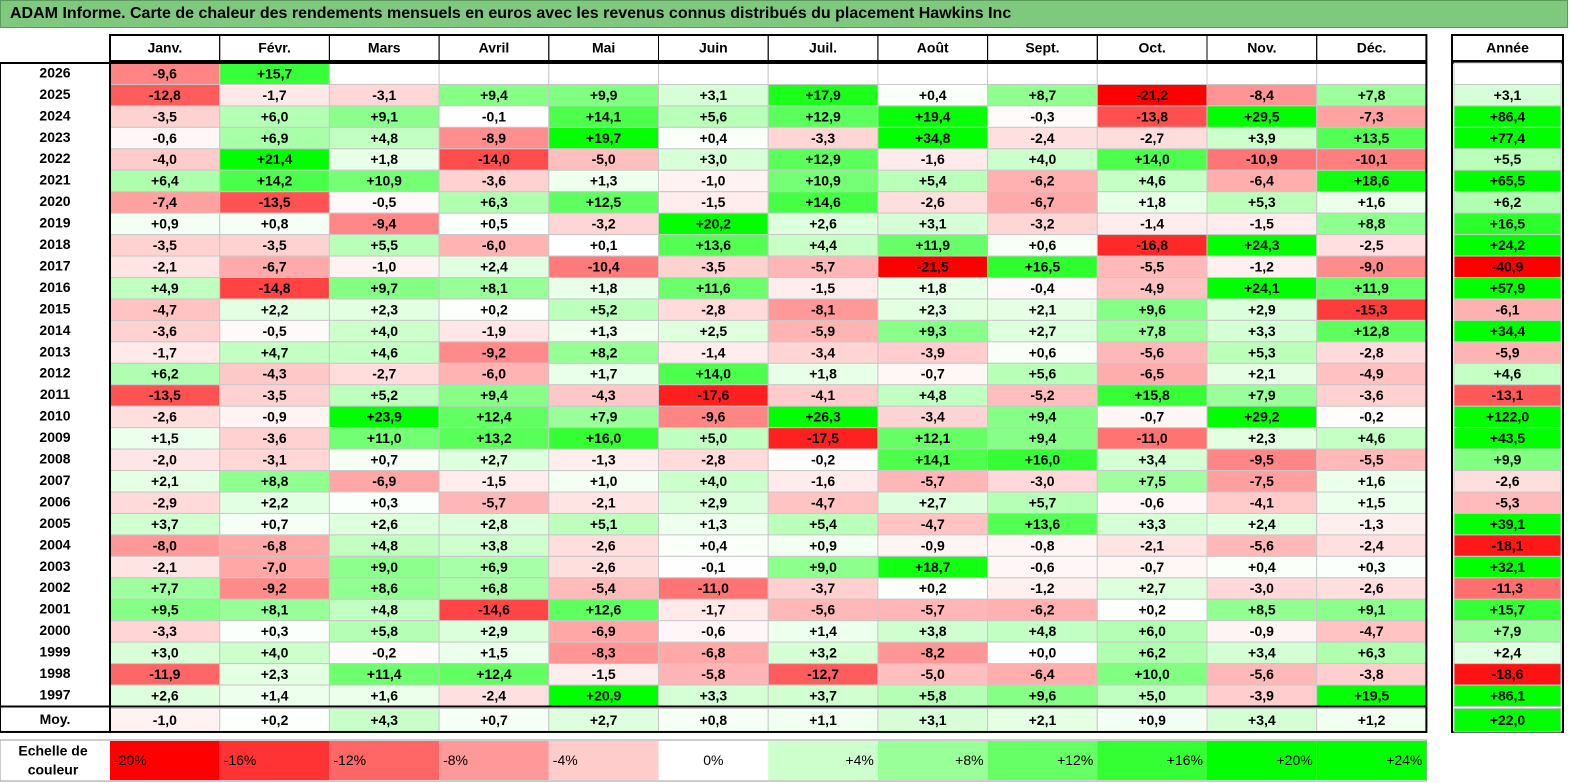  Describe the element at coordinates (604, 224) in the screenshot. I see `heatmap-cell-value: -3,2` at that location.